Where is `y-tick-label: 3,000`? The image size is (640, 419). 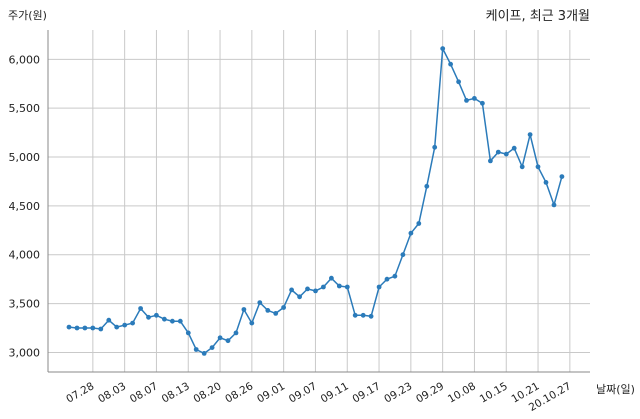
y-tick-label: 3,000 is located at coordinates (25, 352).